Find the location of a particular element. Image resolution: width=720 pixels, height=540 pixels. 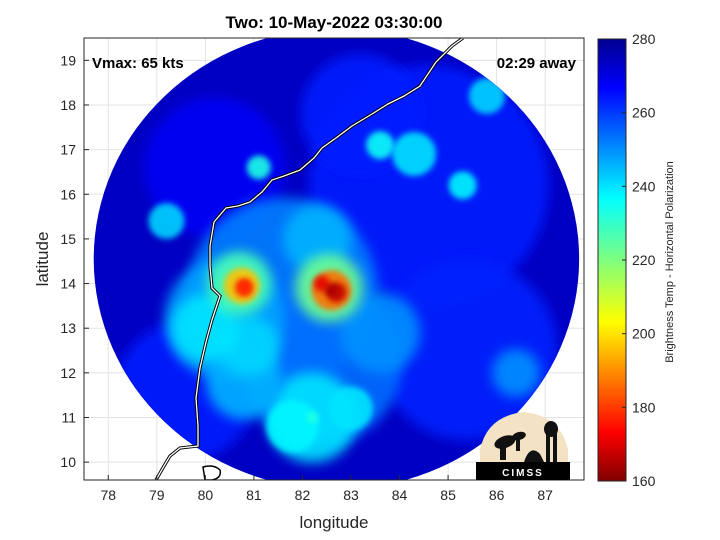

colorbar-tick-label: 220 is located at coordinates (644, 260).